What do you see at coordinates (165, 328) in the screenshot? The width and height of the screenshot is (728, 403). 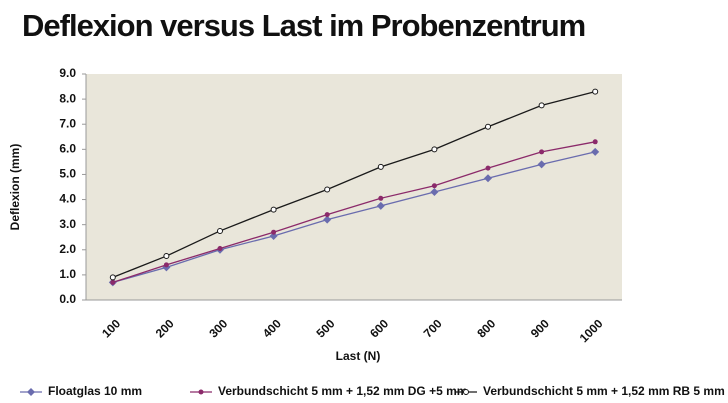 I see `x-tick-label: 200` at bounding box center [165, 328].